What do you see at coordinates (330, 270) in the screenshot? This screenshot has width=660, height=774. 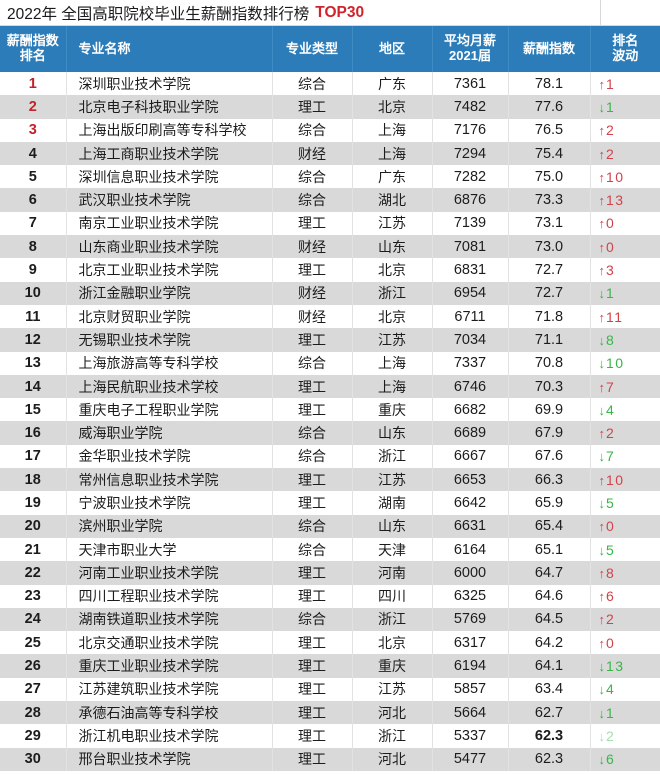 I see `table-row: 9 北京工业职业技术学院 理工 北京 6831 72.7 ↑3` at bounding box center [330, 270].